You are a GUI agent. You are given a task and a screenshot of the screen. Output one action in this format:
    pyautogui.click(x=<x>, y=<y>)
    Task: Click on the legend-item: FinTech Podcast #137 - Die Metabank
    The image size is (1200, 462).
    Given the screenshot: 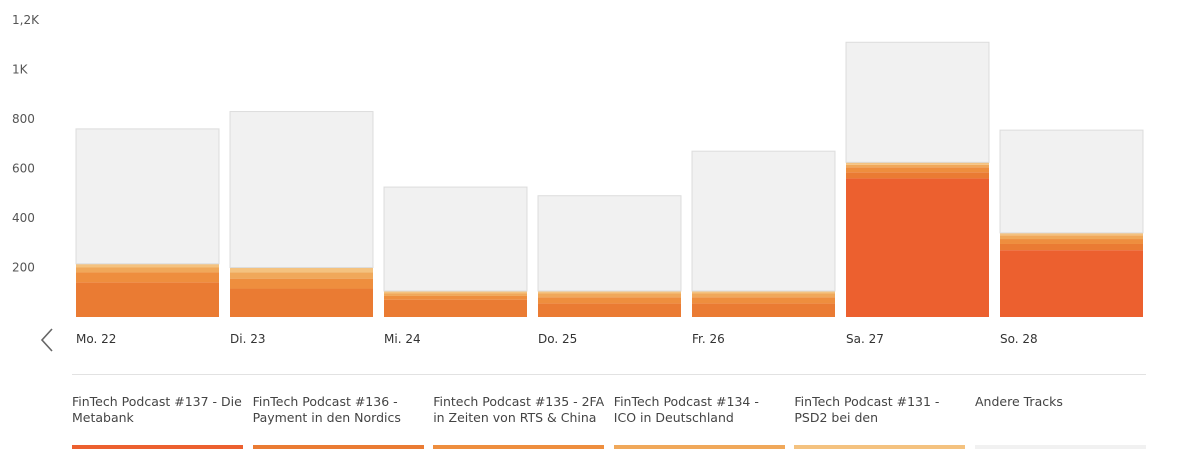 What is the action you would take?
    pyautogui.click(x=157, y=422)
    